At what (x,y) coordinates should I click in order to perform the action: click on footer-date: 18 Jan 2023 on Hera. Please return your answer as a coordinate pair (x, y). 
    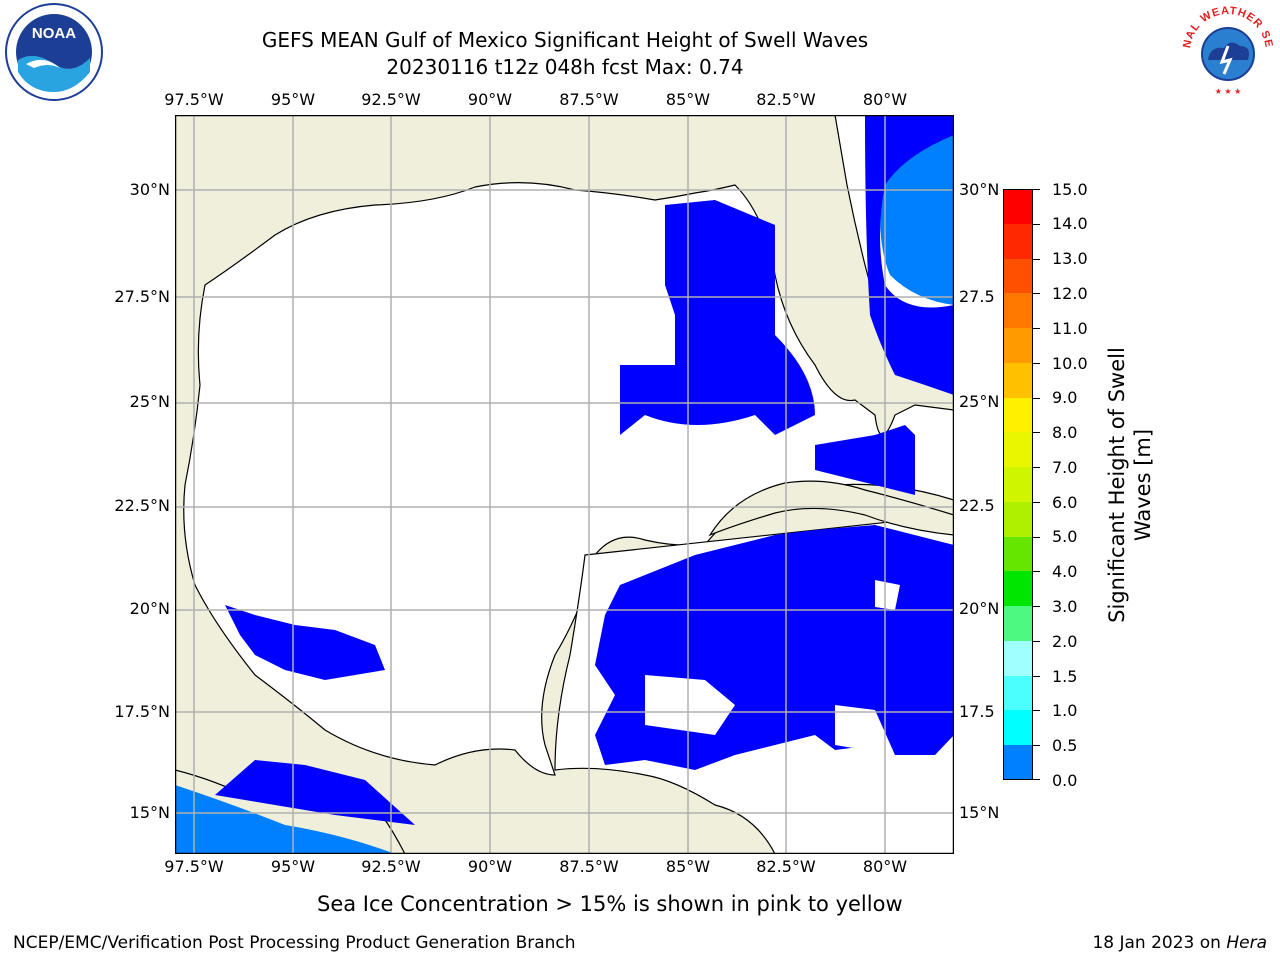
    Looking at the image, I should click on (1179, 943).